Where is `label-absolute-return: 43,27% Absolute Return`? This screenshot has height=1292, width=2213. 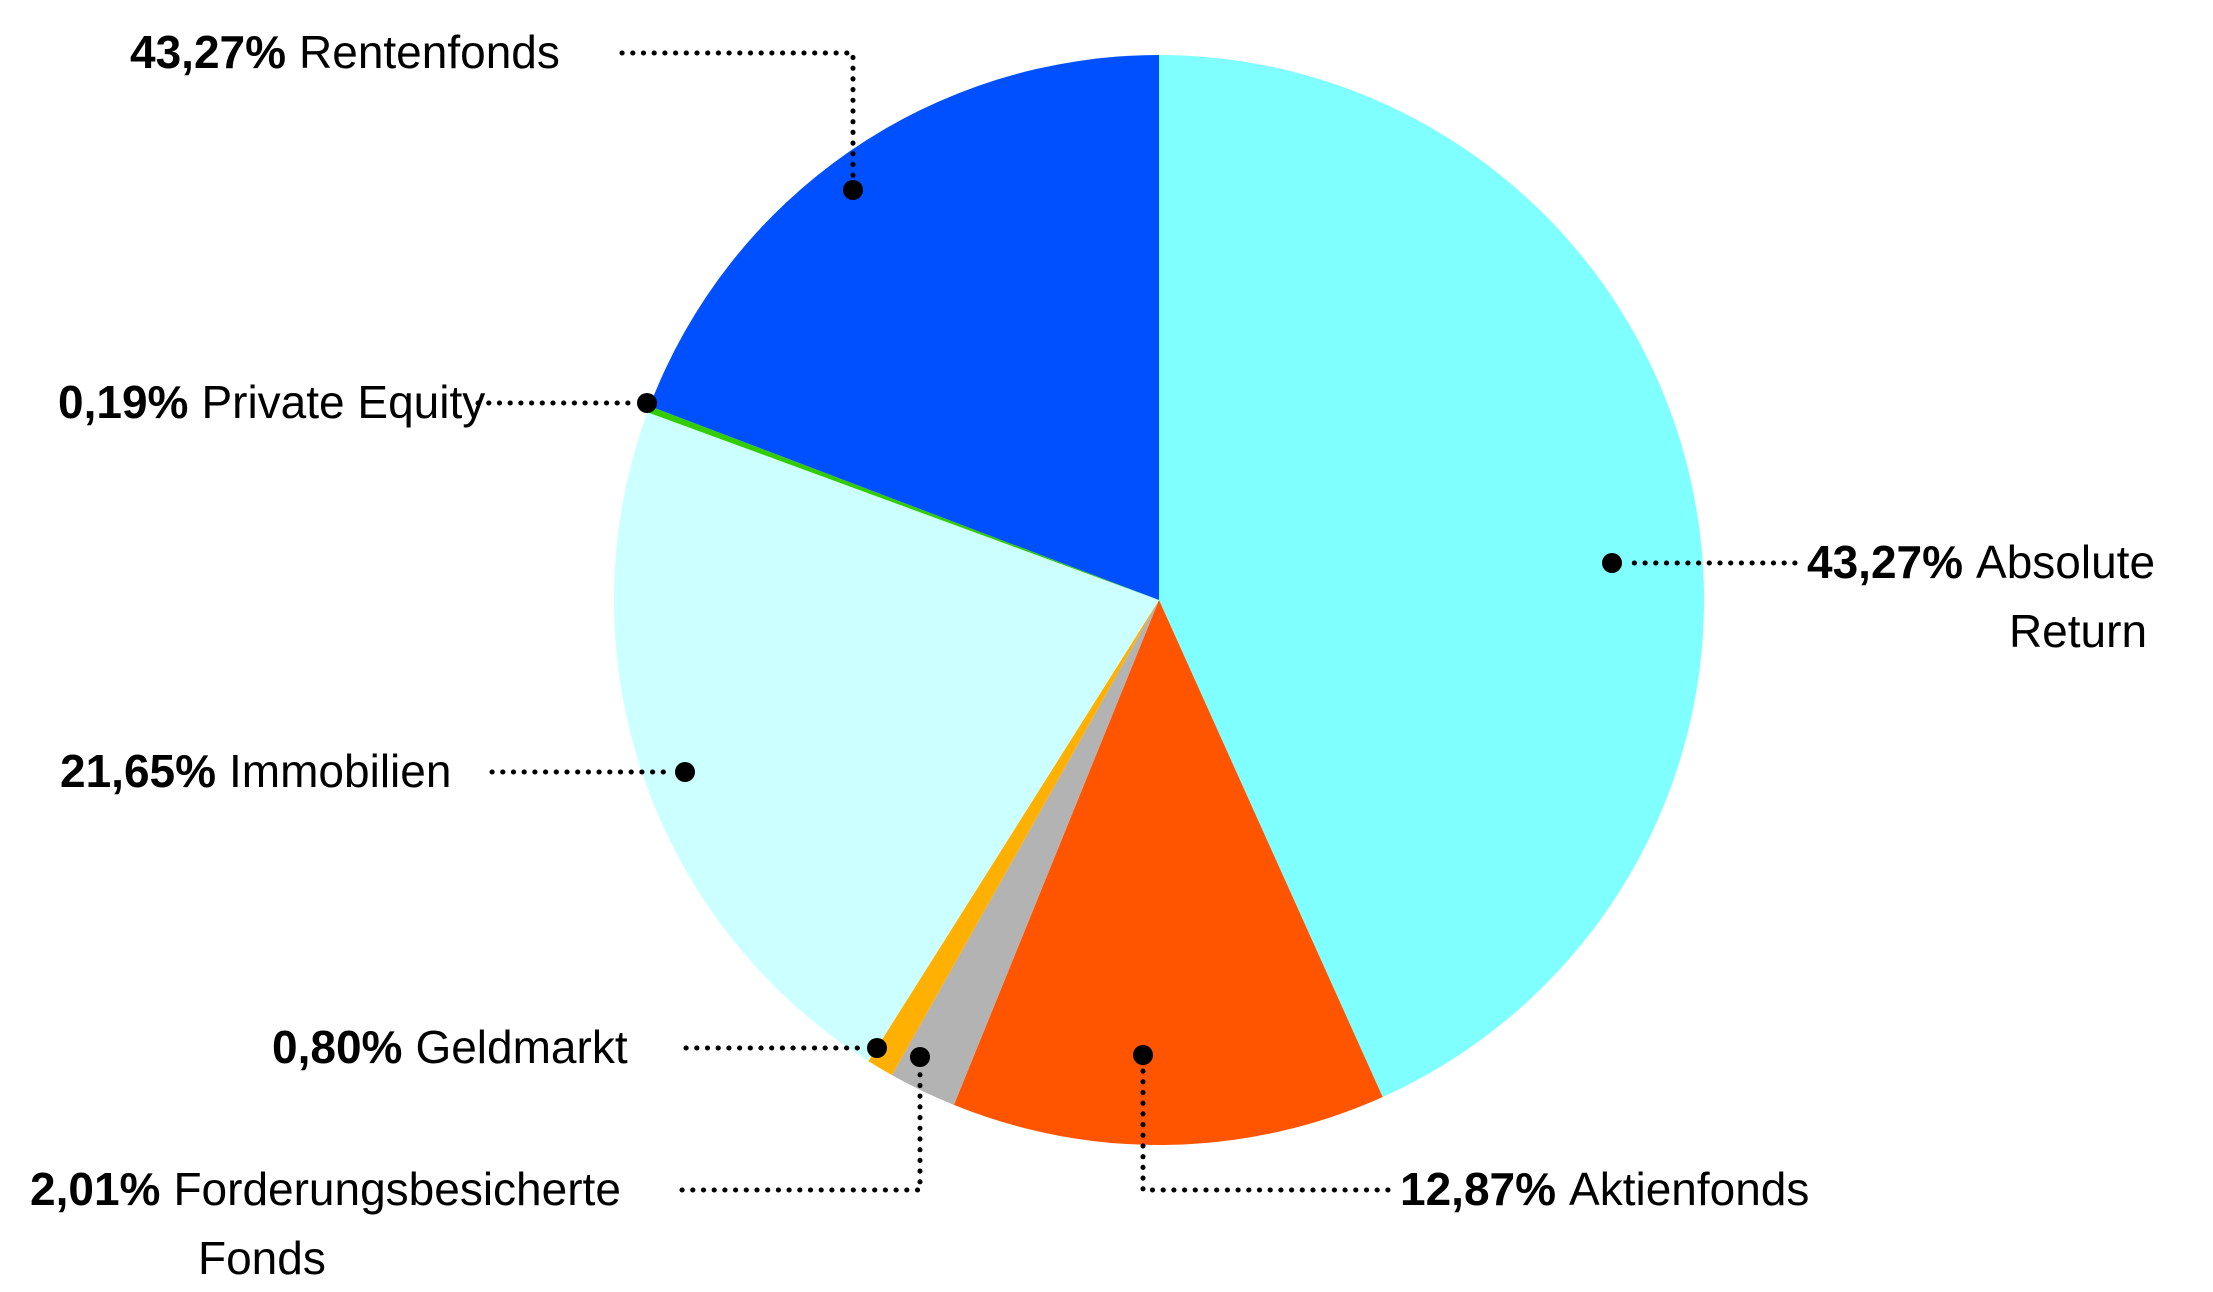 label-absolute-return: 43,27% Absolute Return is located at coordinates (1981, 597).